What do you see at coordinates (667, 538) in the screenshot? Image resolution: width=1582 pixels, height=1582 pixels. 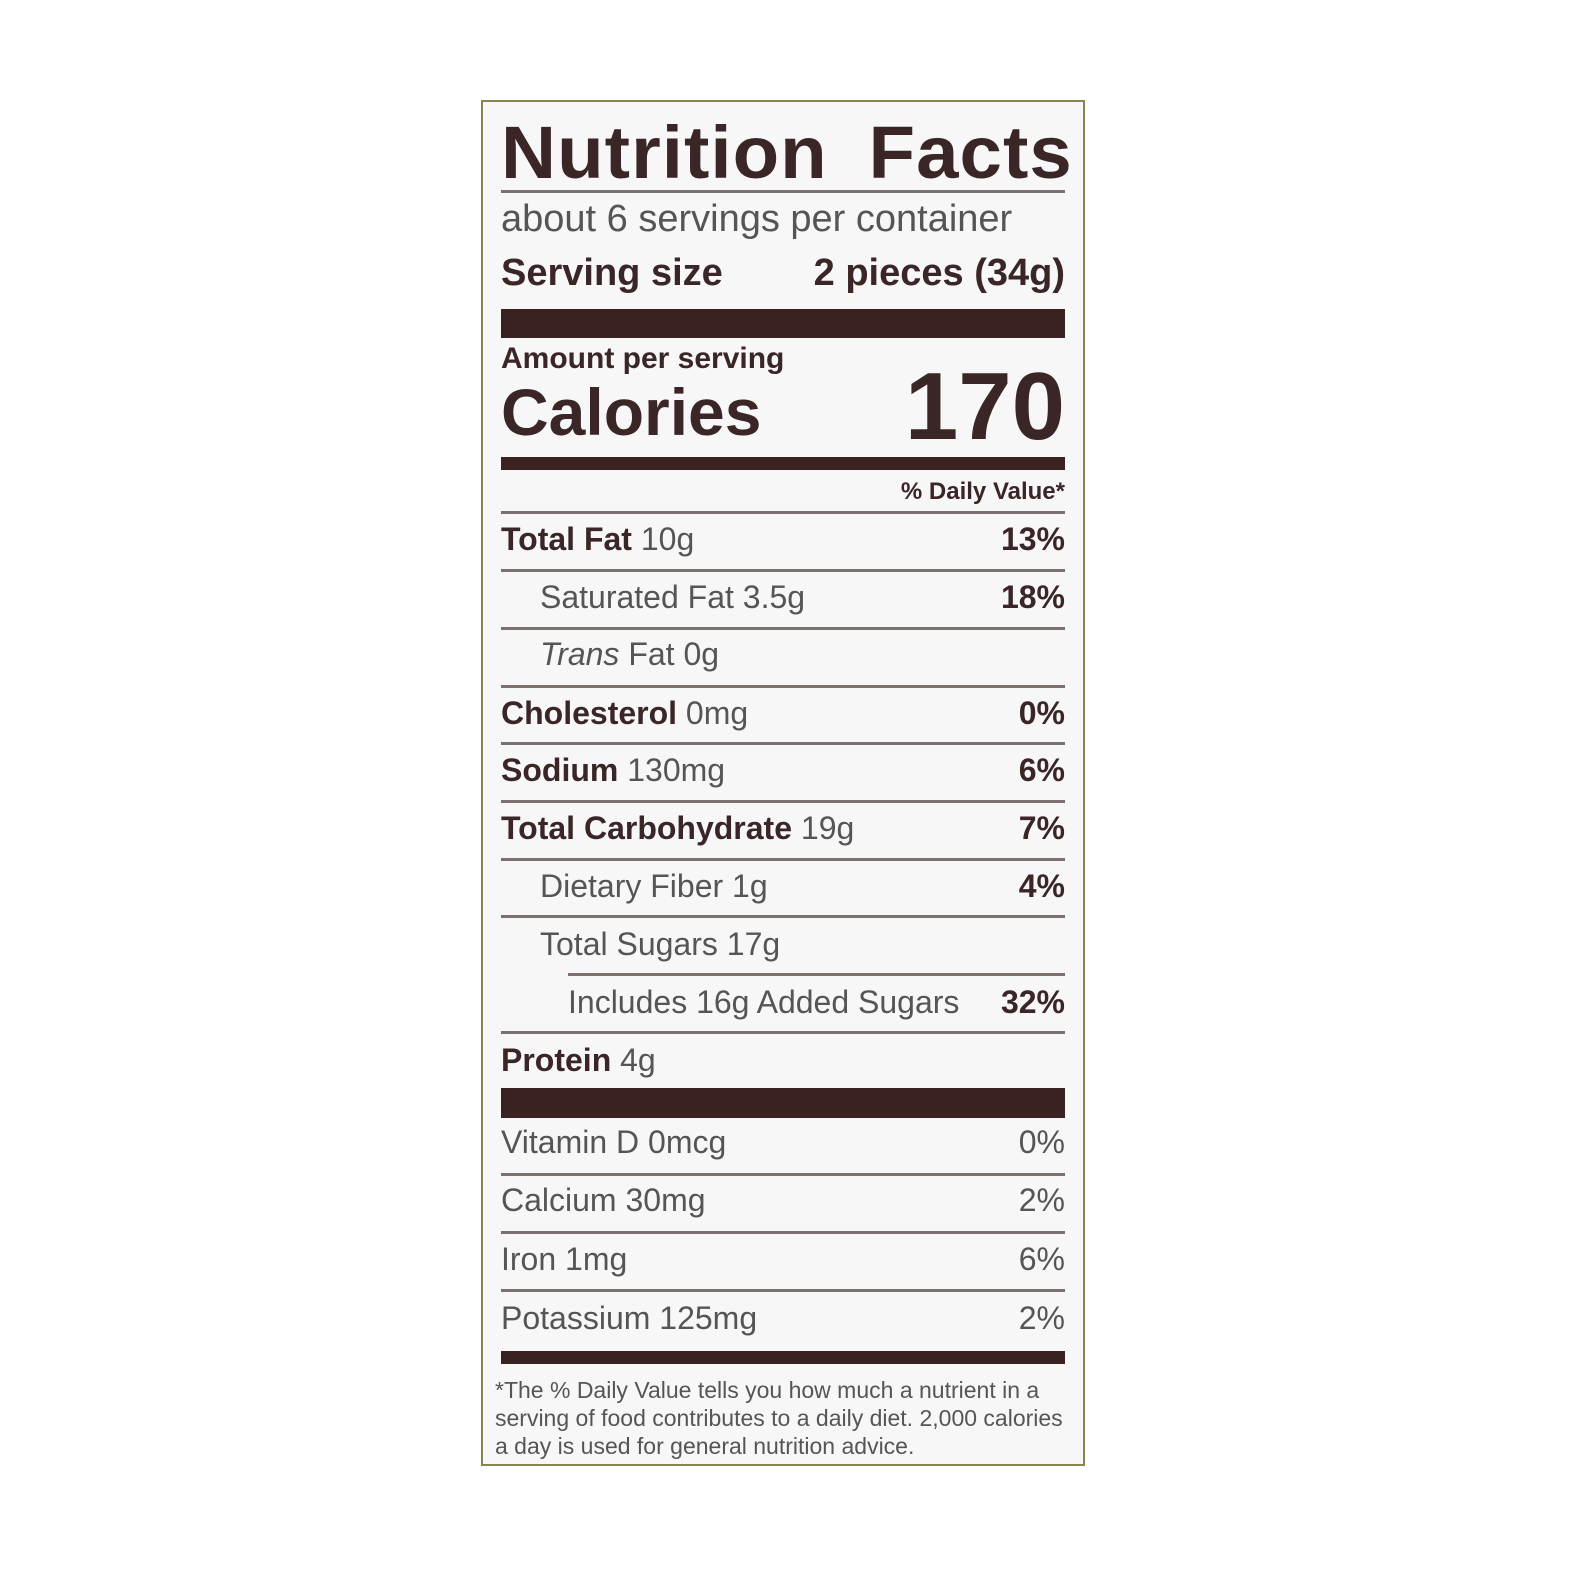 I see `nutrient-amount: 10g` at bounding box center [667, 538].